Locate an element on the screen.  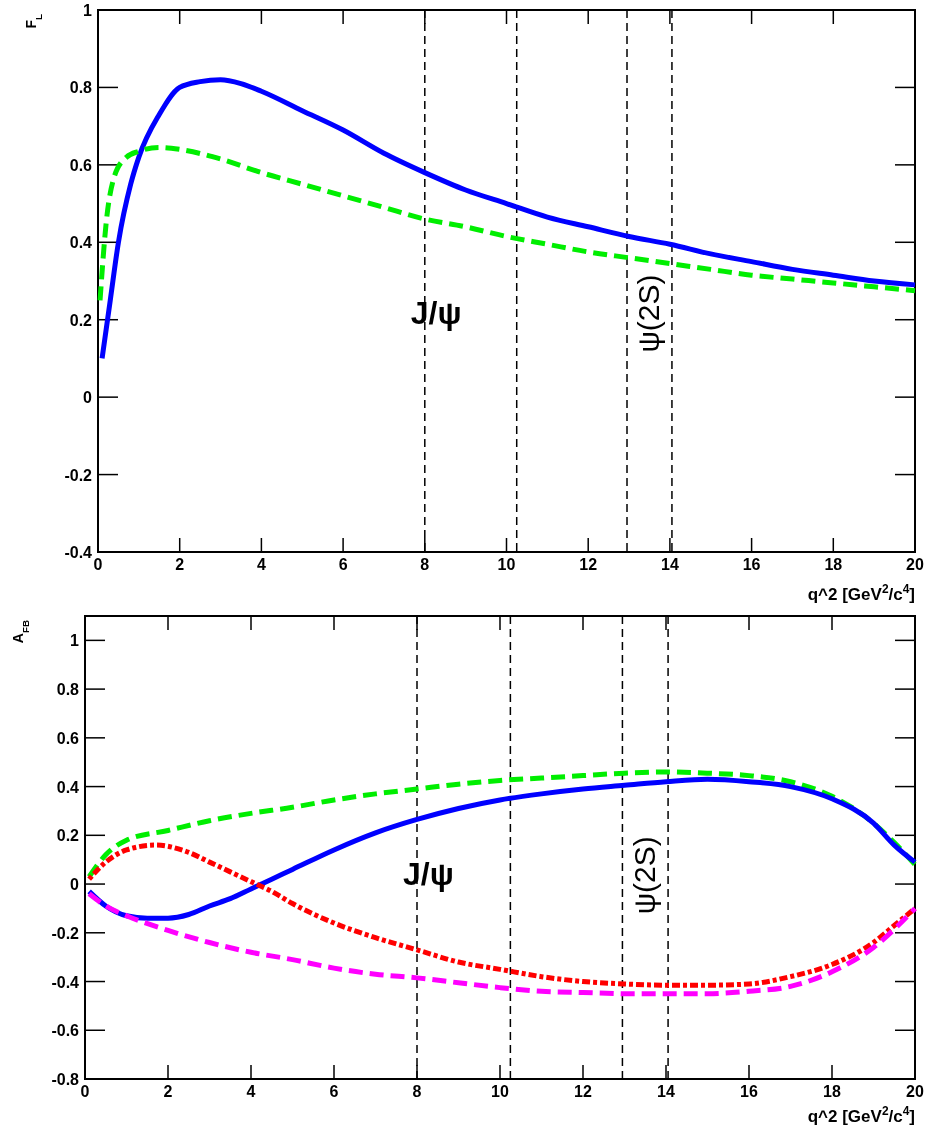
y-tick-label: -0.8 is located at coordinates (65, 1079).